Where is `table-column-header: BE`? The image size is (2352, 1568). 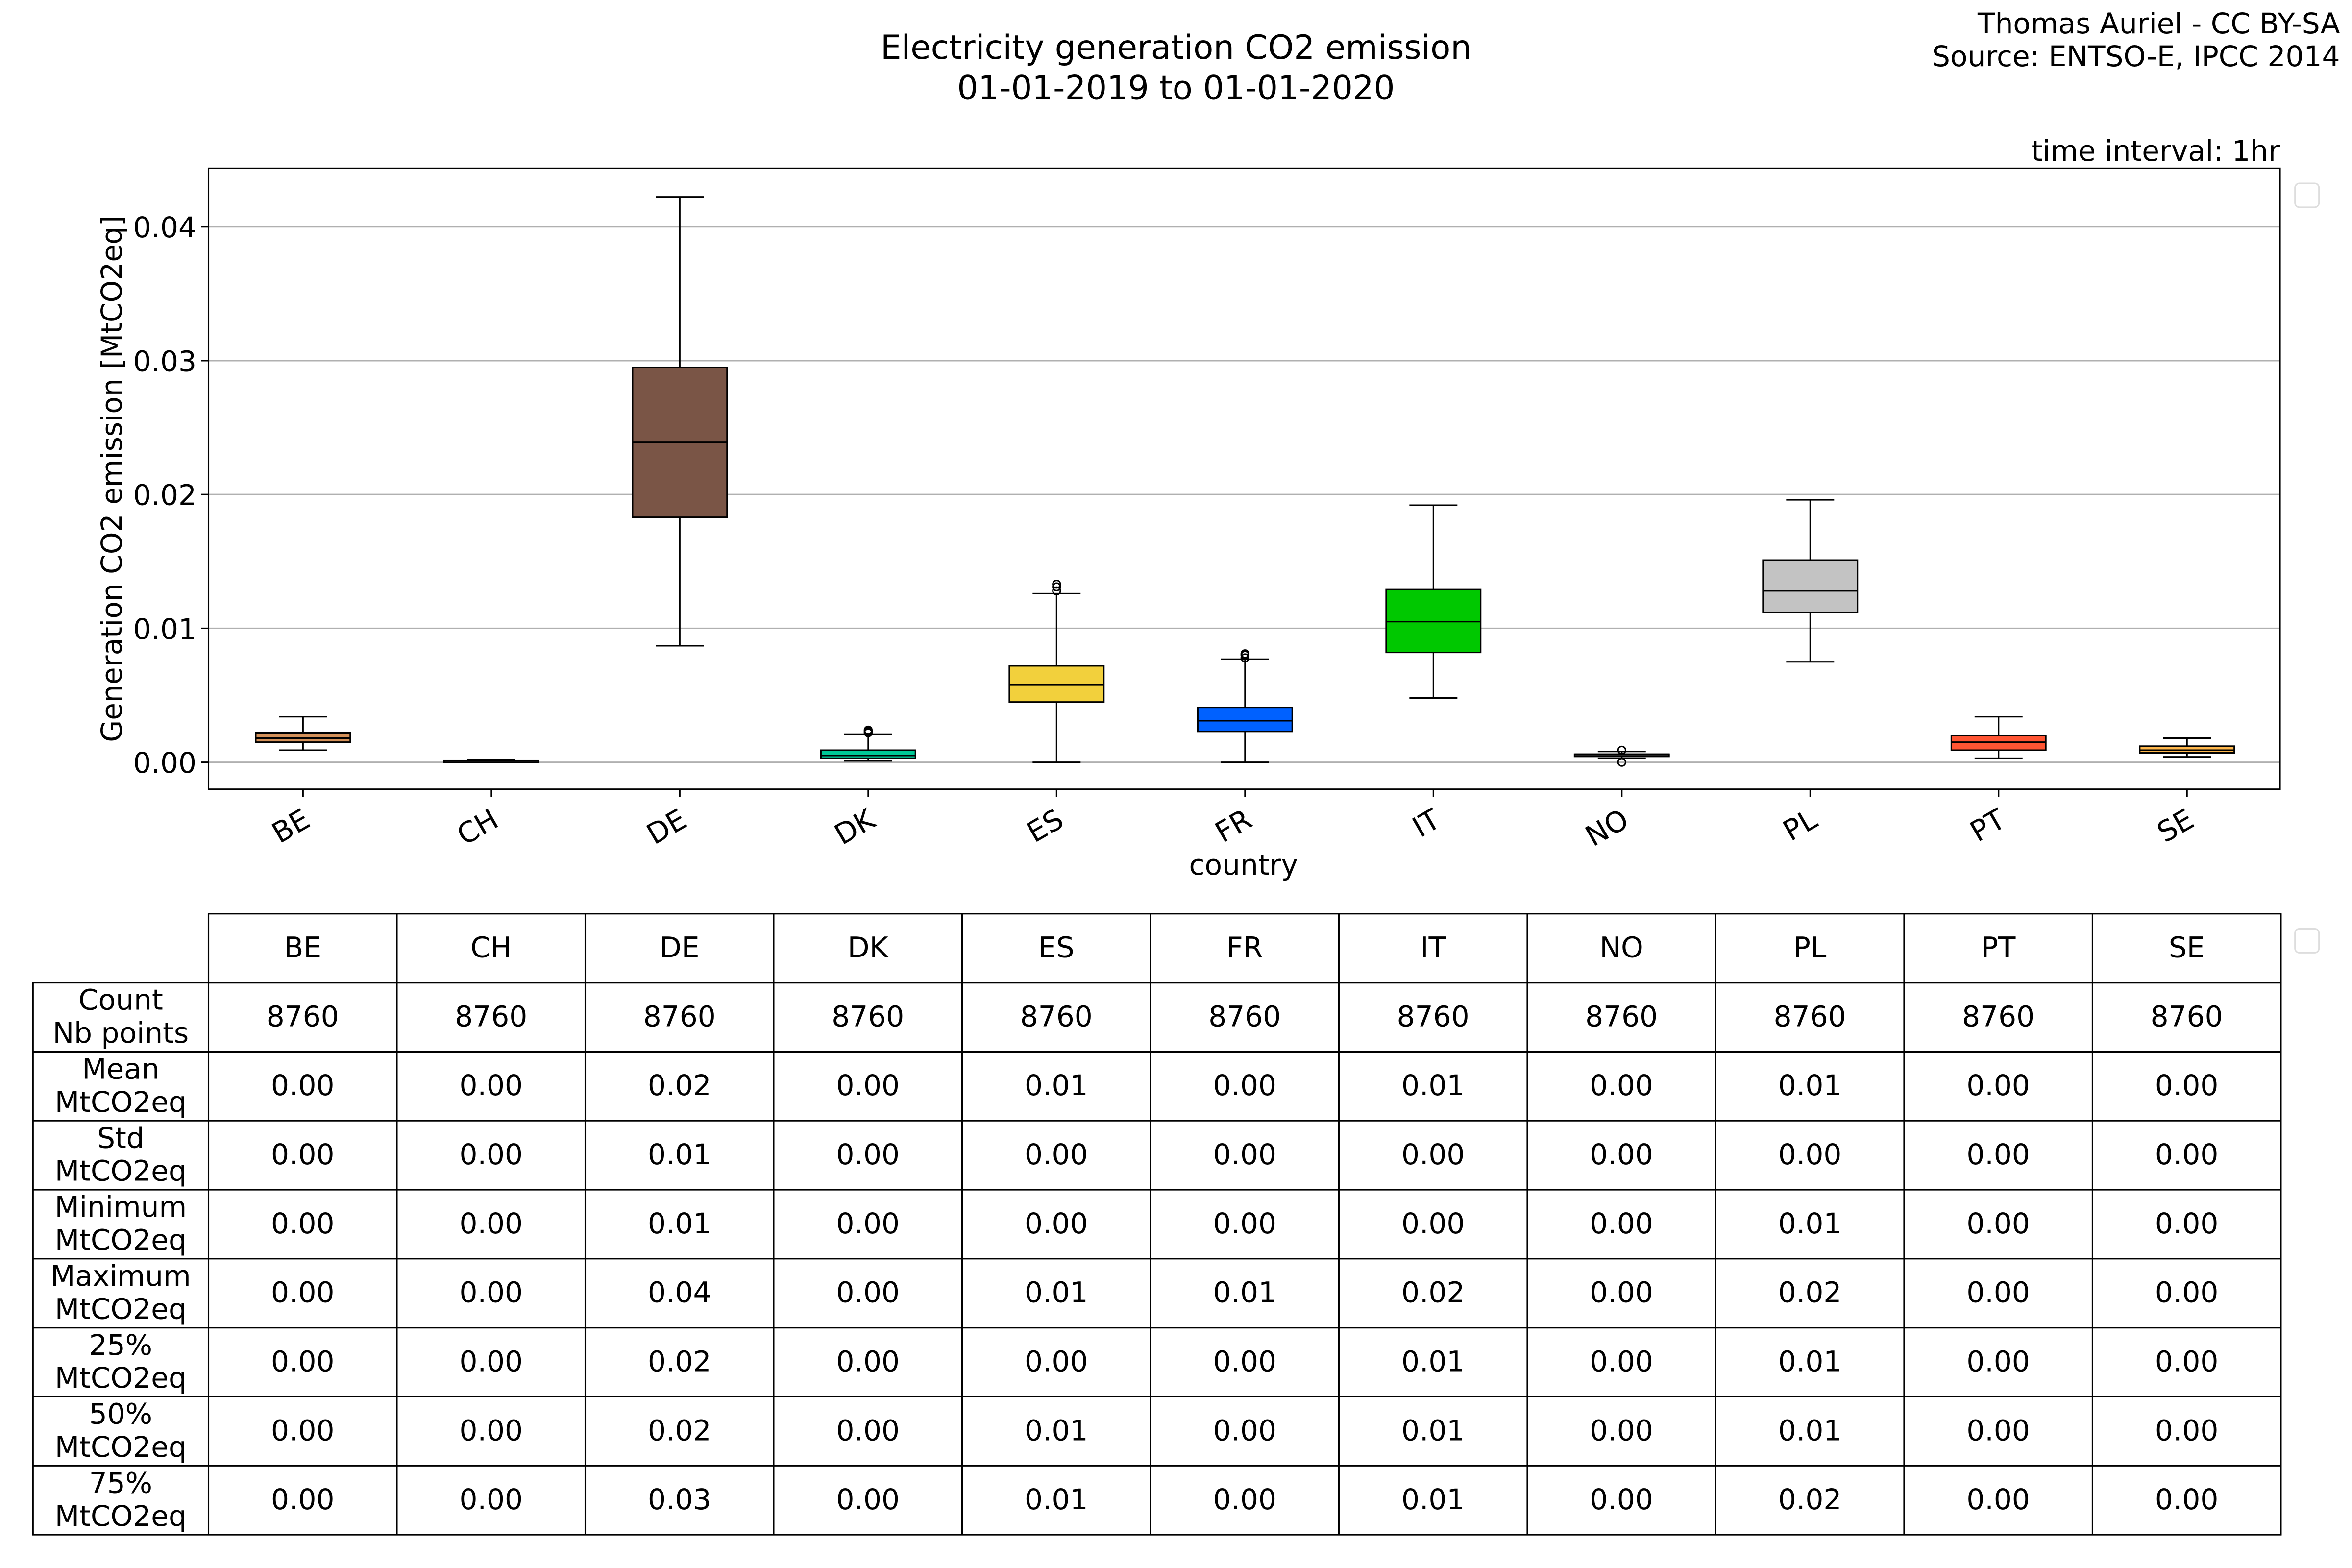 table-column-header: BE is located at coordinates (302, 947).